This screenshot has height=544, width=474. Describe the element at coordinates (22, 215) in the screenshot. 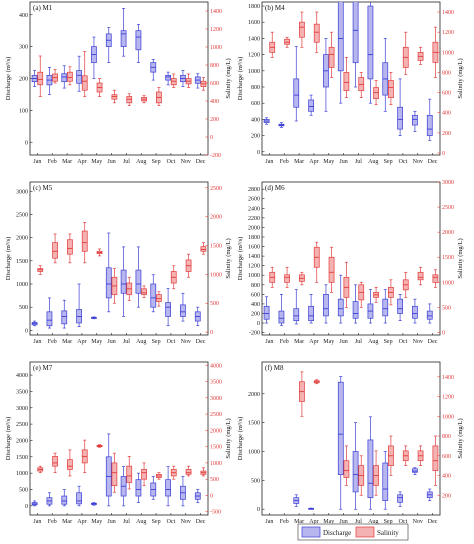

I see `left-tick-label: 2500` at that location.